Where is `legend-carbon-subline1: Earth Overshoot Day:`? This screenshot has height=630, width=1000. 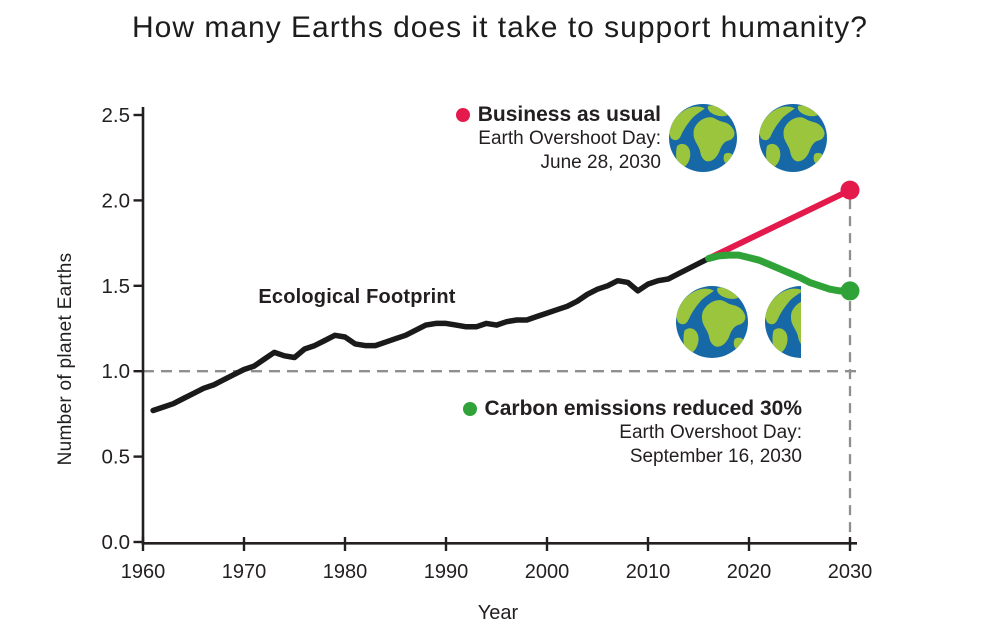 legend-carbon-subline1: Earth Overshoot Day: is located at coordinates (710, 432).